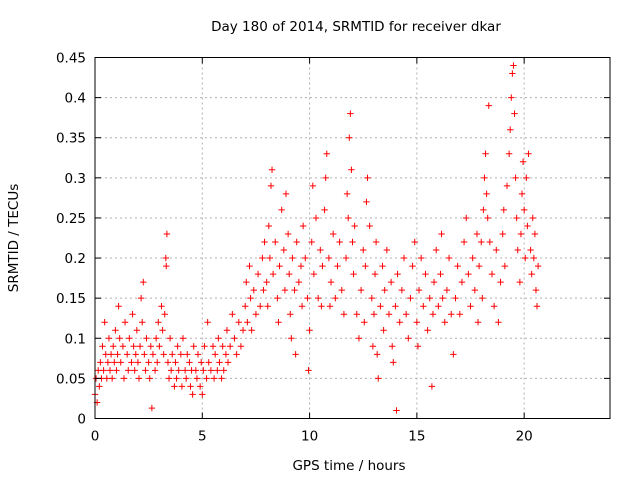 The image size is (640, 480). Describe the element at coordinates (75, 339) in the screenshot. I see `y-tick-label: 0.1` at that location.